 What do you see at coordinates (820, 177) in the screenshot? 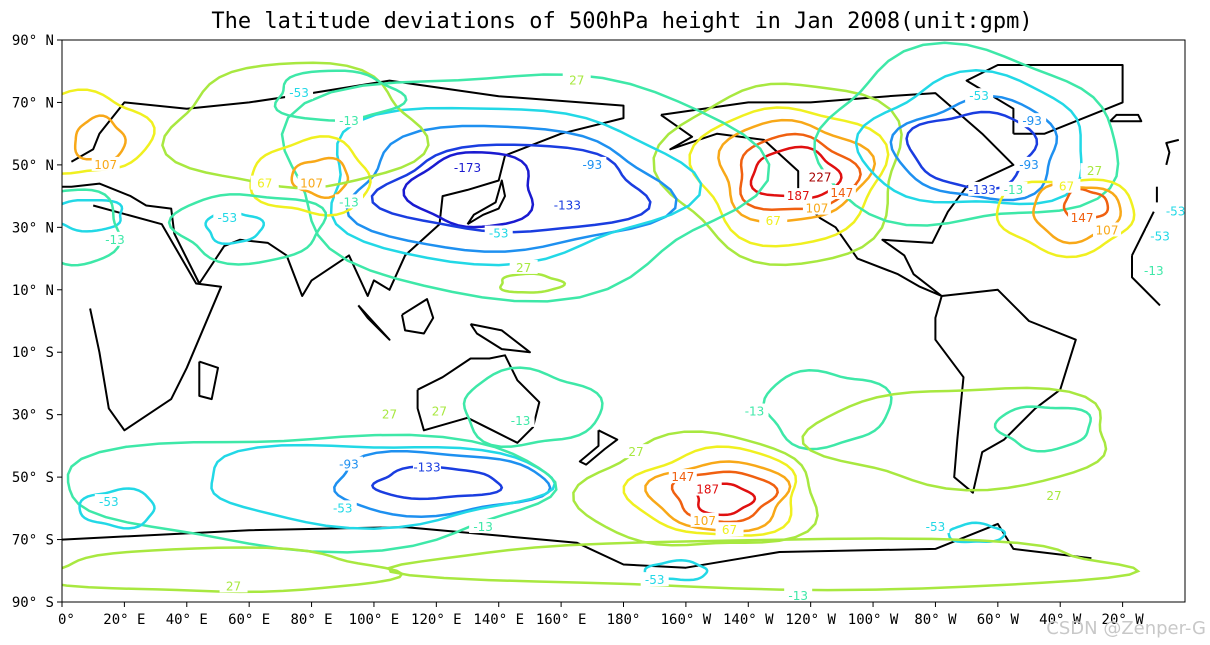
I see `contour-label: 227` at bounding box center [820, 177].